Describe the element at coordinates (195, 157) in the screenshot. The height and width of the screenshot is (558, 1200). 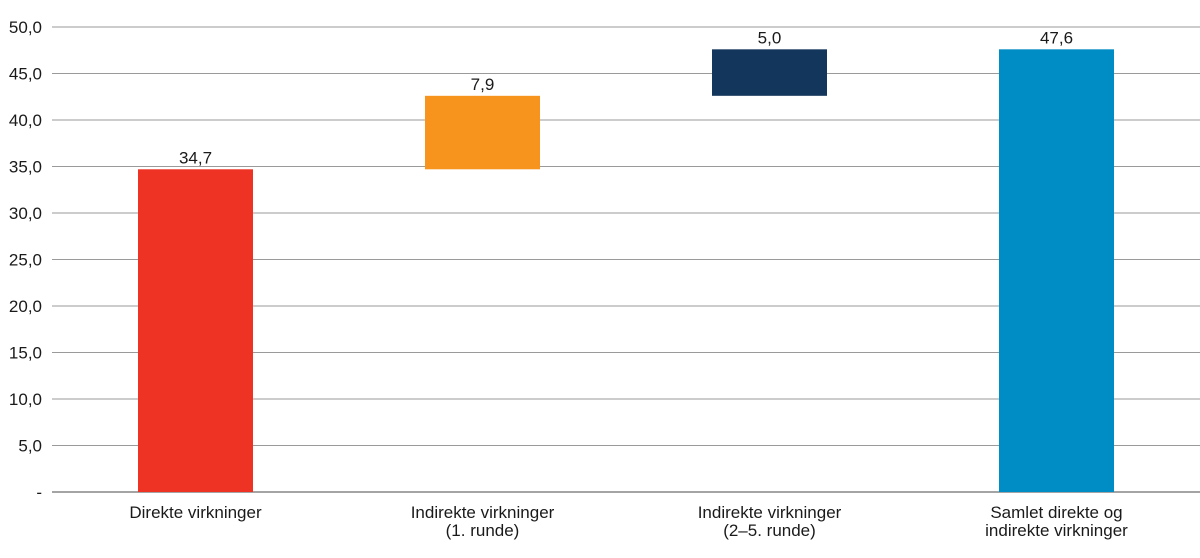
I see `data-label: 34,7` at that location.